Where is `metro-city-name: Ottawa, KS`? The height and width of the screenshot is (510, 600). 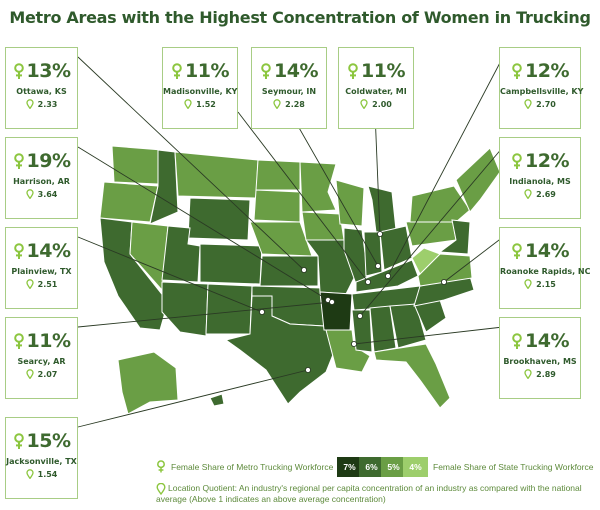 metro-city-name: Ottawa, KS is located at coordinates (41, 91).